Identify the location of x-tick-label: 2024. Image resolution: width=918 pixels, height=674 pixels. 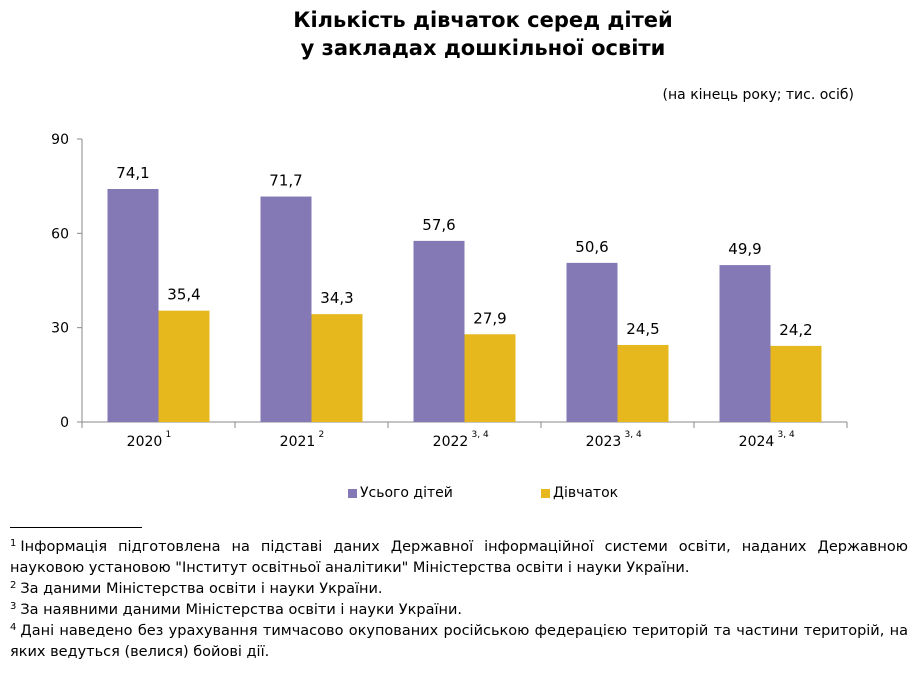
(757, 442).